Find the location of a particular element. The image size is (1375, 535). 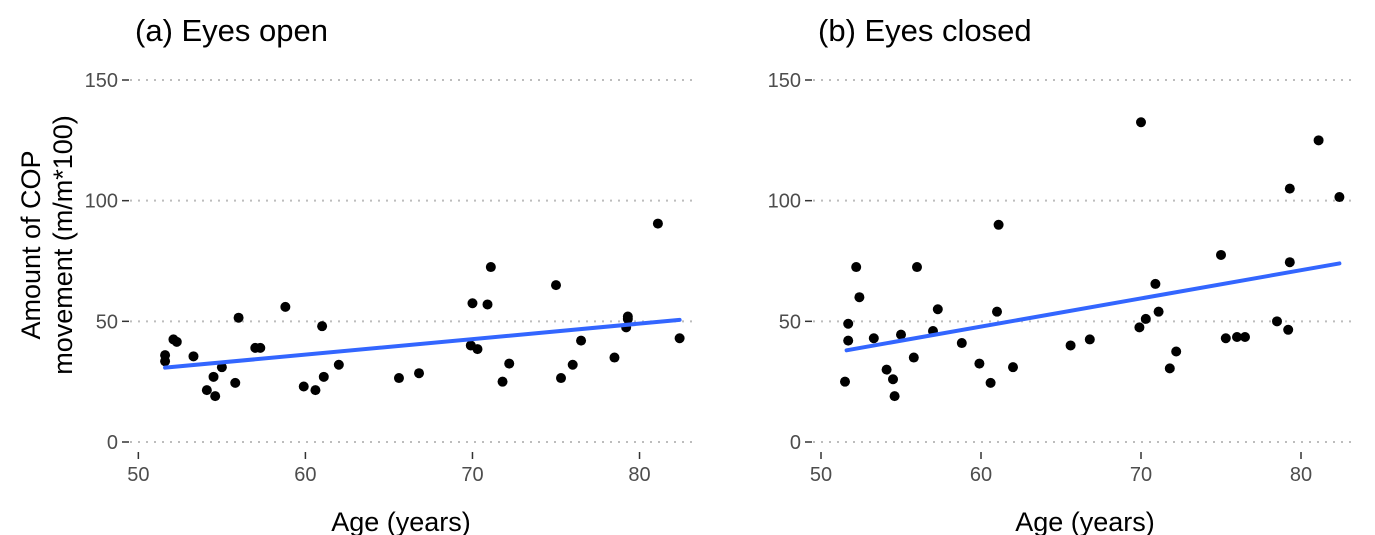

panel-a-x-tick-label-1: 60 is located at coordinates (305, 475).